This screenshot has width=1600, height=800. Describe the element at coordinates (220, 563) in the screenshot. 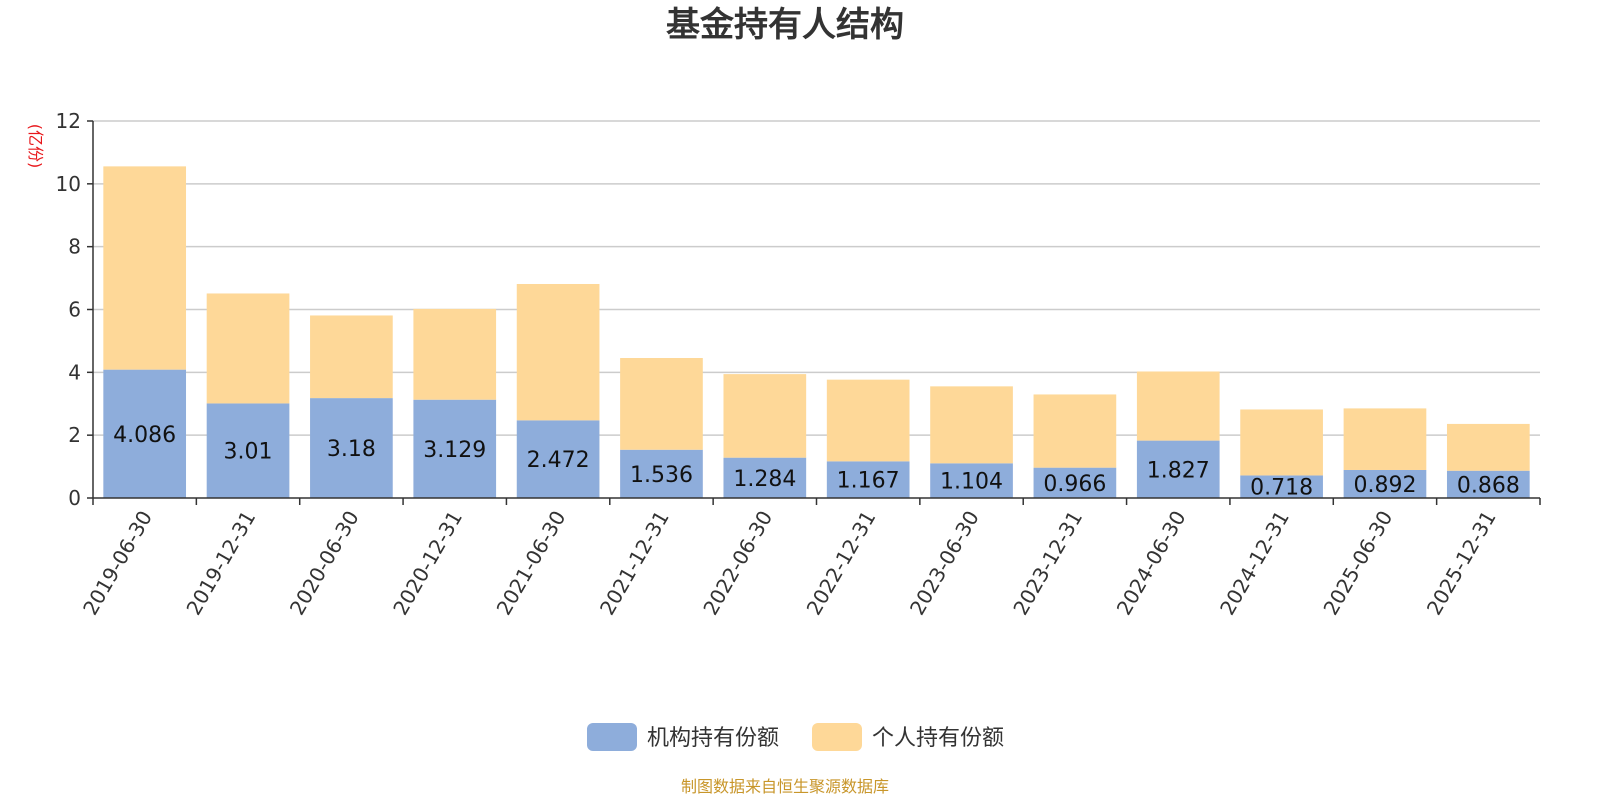

I see `x-tick-label: 2019-12-31` at that location.